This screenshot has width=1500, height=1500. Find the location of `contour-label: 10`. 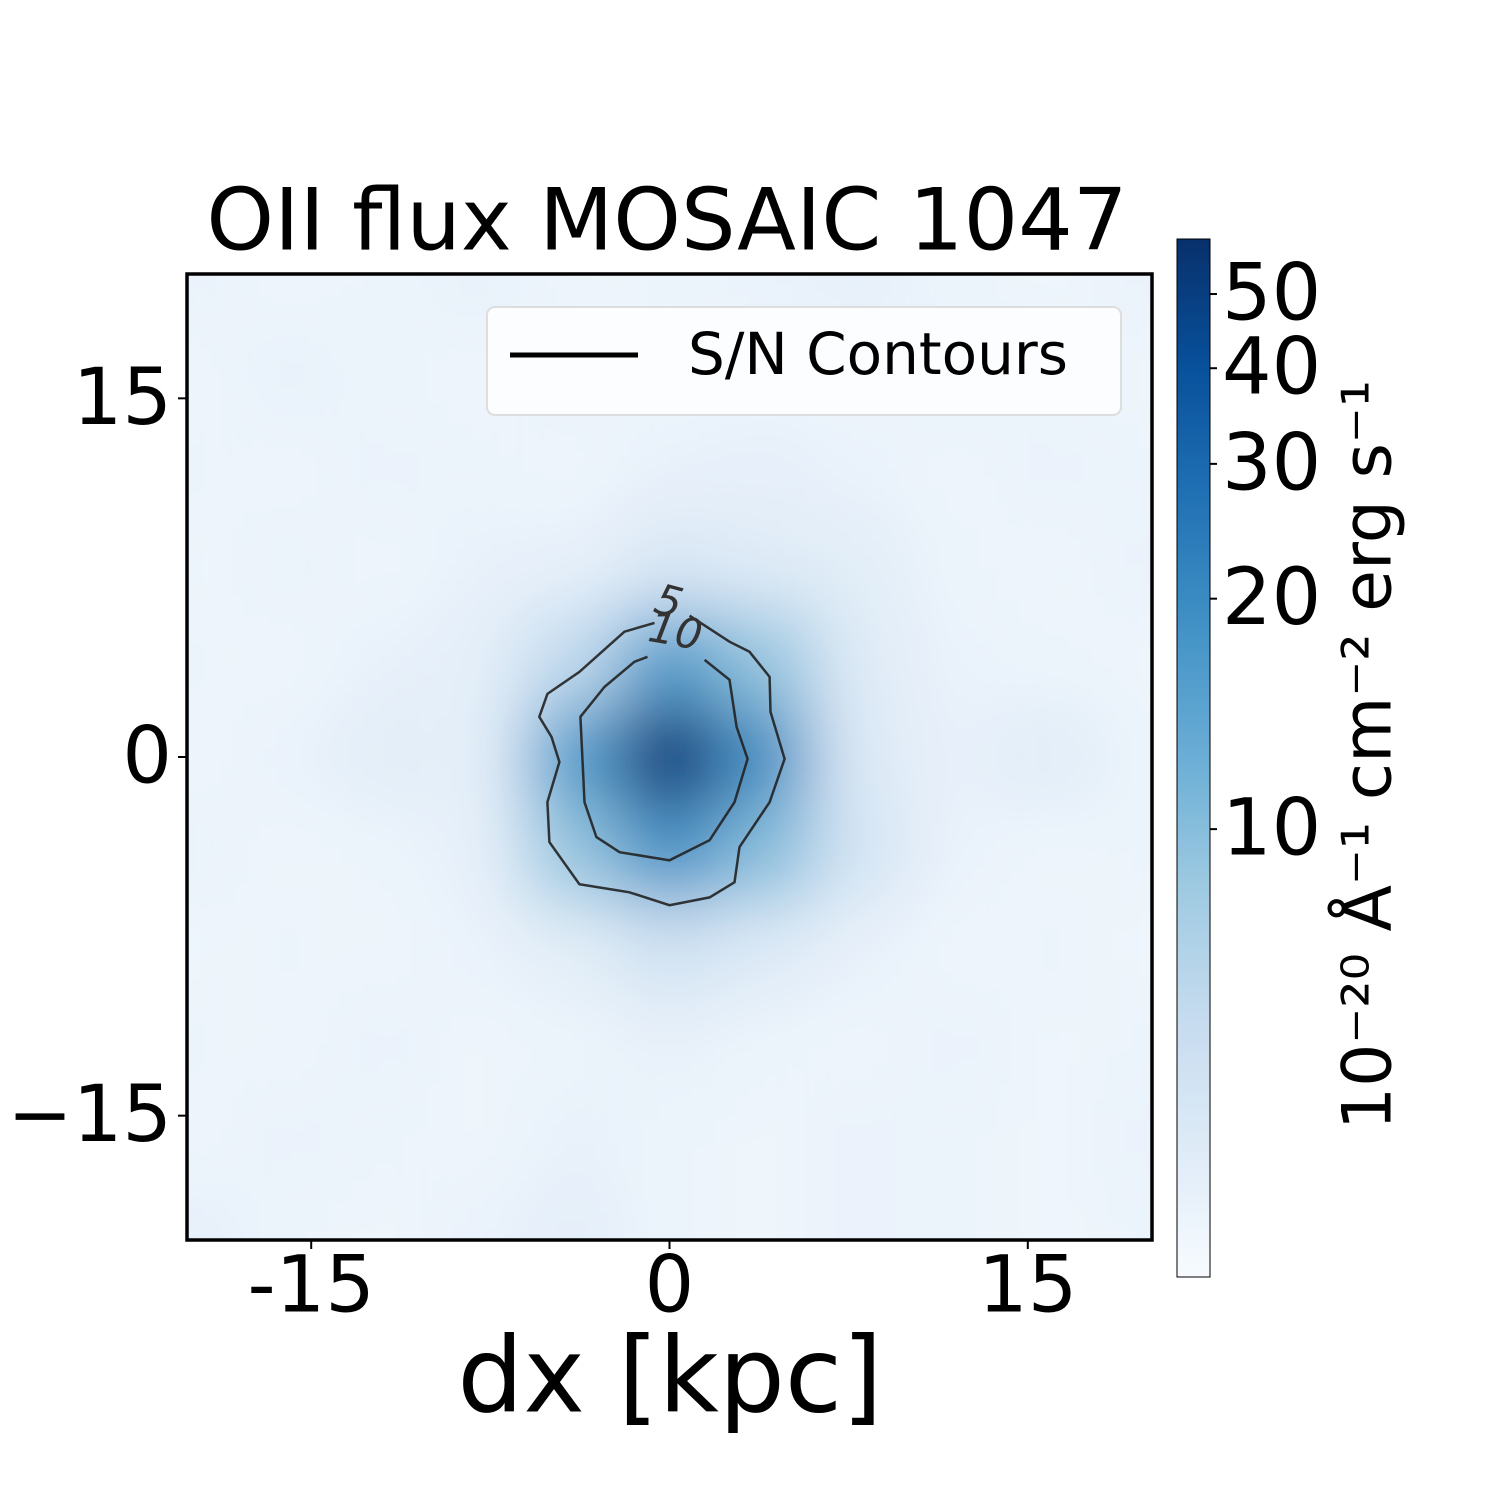

contour-label: 10 is located at coordinates (675, 631).